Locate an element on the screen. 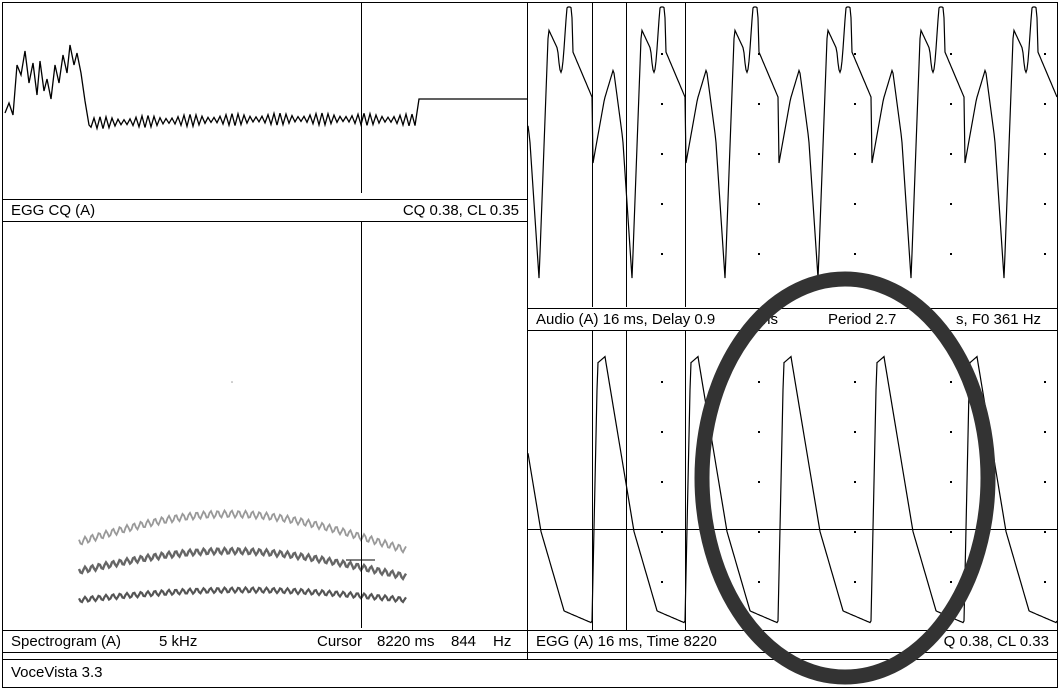  egg-threshold-line is located at coordinates (792, 529).